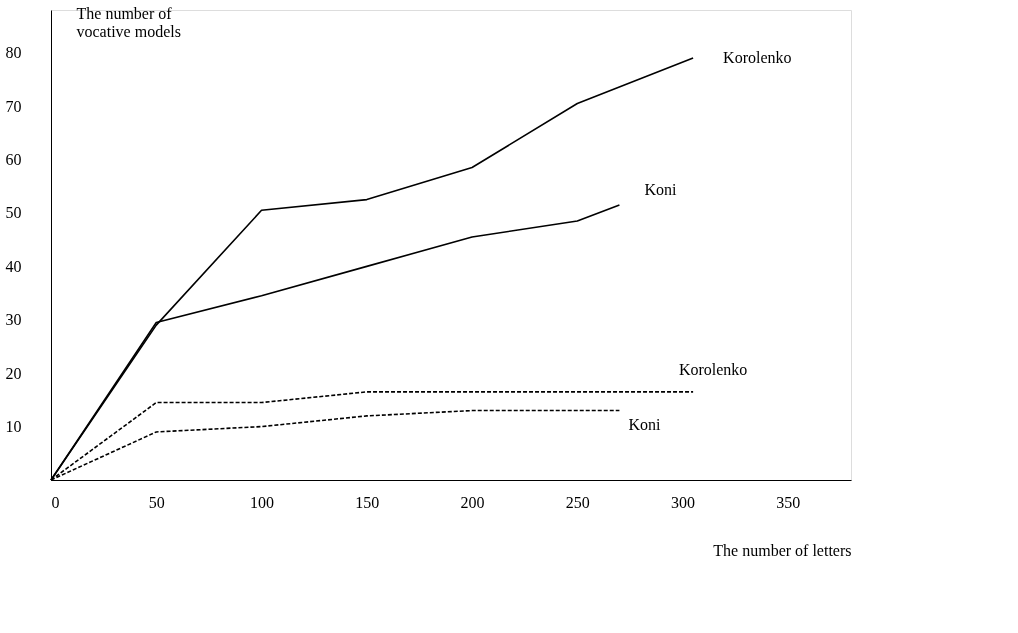  What do you see at coordinates (577, 502) in the screenshot?
I see `x-tick-label: 250` at bounding box center [577, 502].